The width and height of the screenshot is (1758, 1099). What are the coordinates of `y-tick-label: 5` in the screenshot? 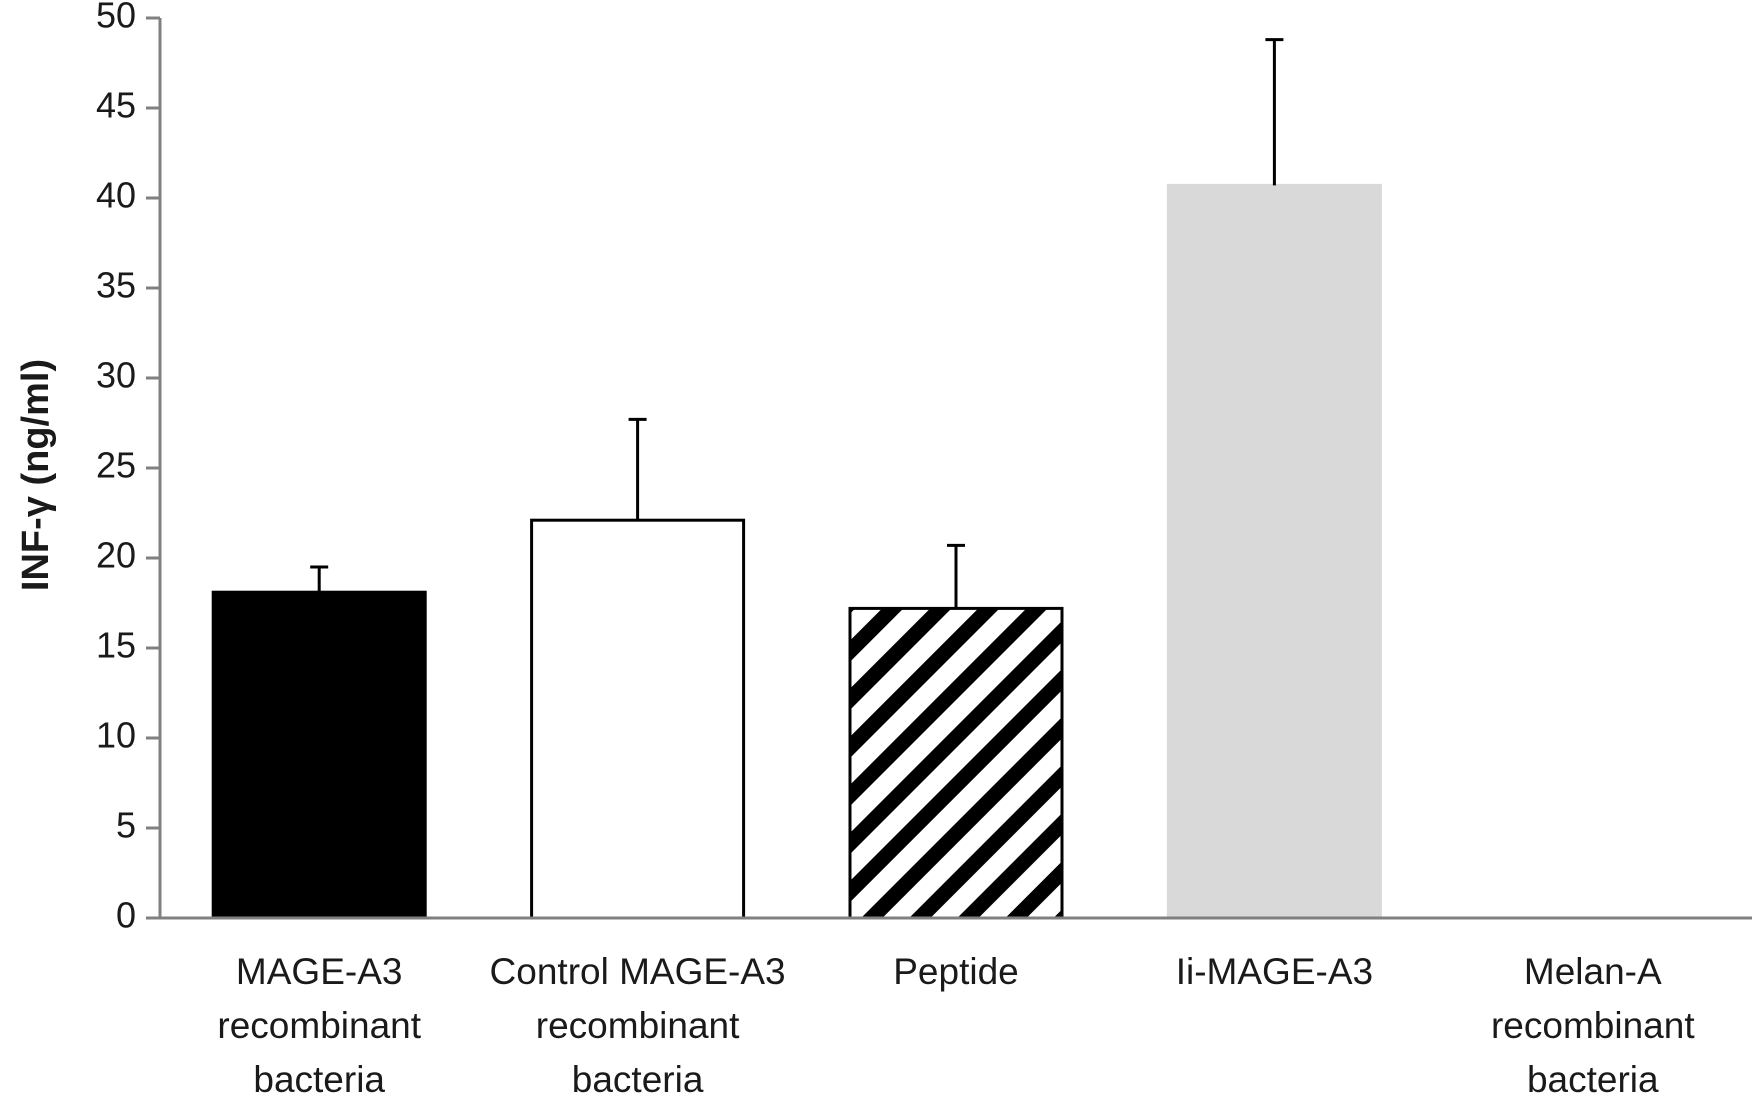 It's located at (126, 825).